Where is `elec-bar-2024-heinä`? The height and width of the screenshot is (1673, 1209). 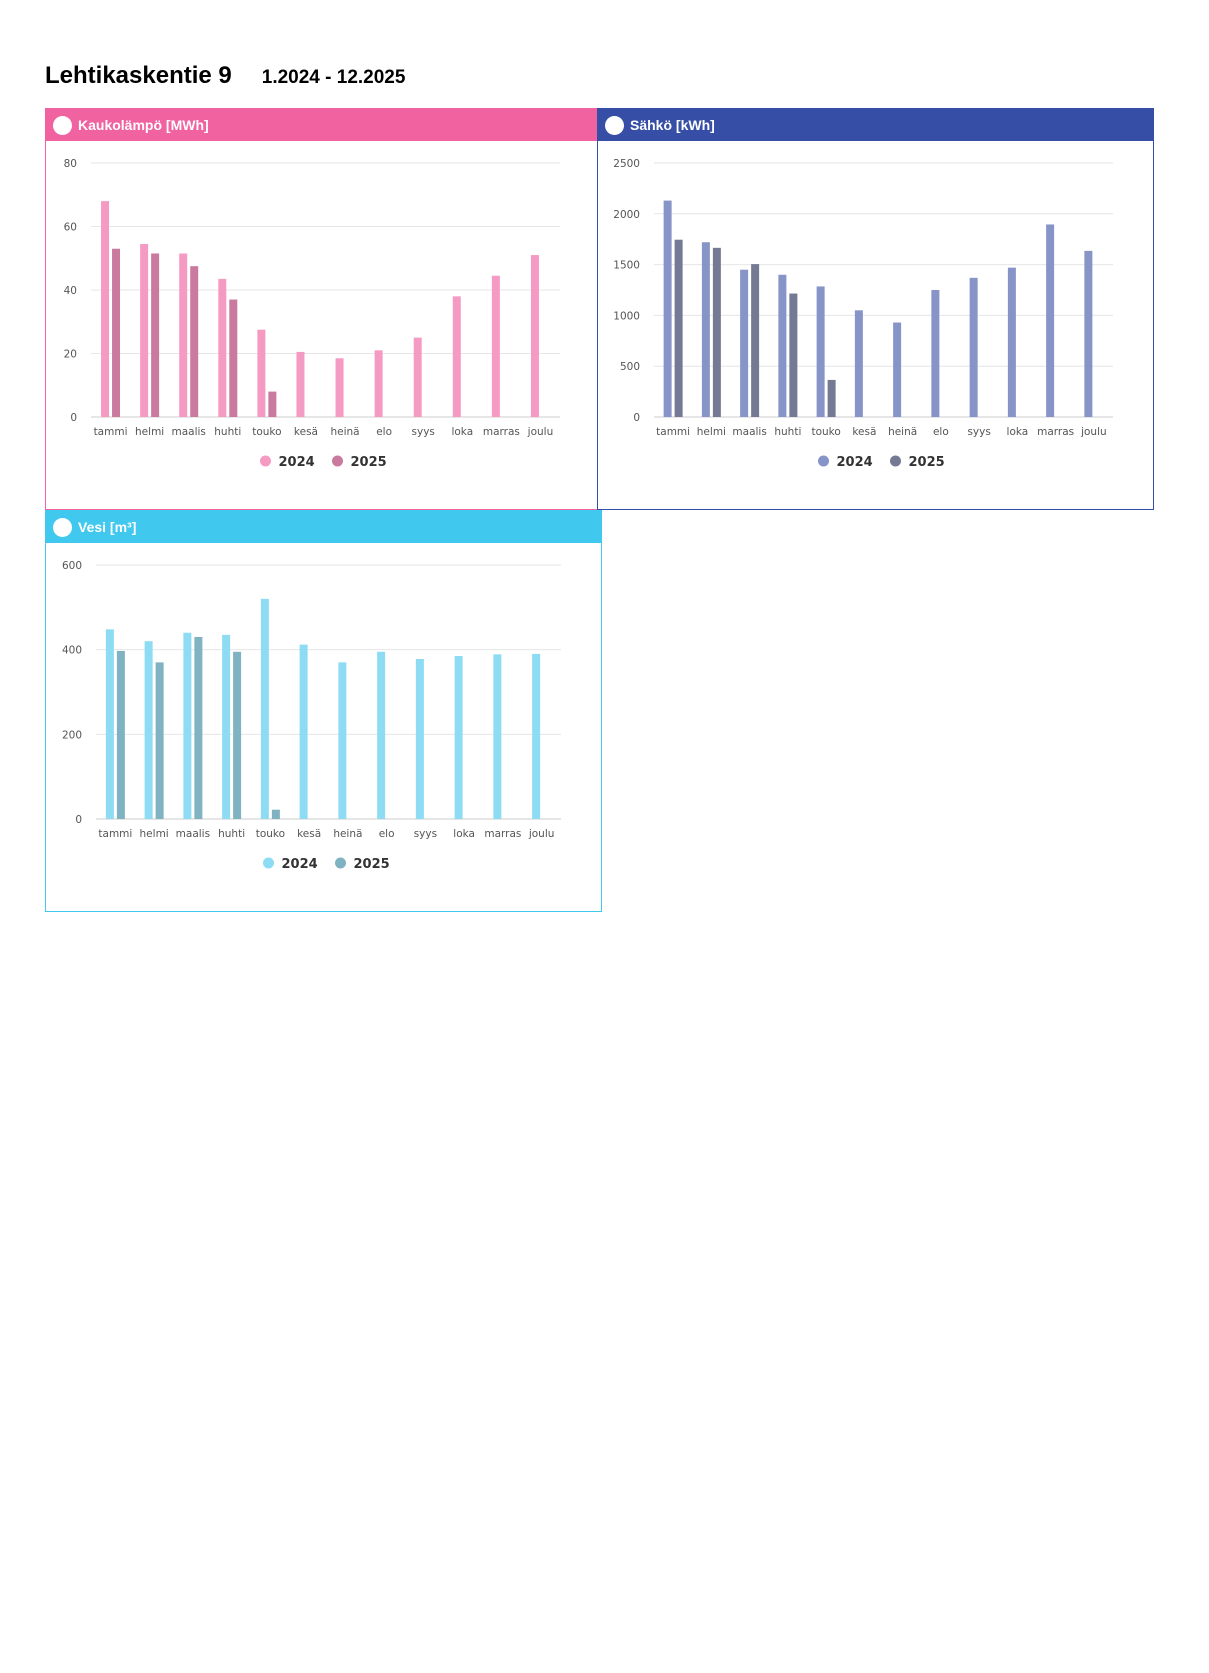
elec-bar-2024-heinä is located at coordinates (897, 369).